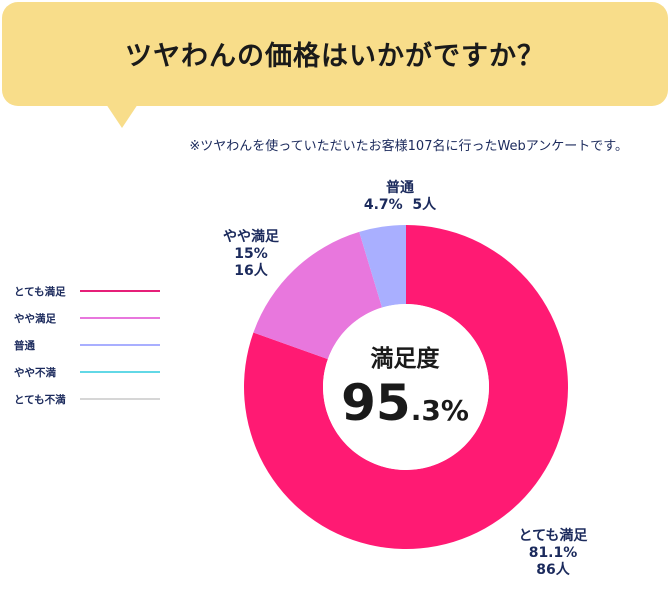  Describe the element at coordinates (24, 346) in the screenshot. I see `legend-label: 普通` at that location.